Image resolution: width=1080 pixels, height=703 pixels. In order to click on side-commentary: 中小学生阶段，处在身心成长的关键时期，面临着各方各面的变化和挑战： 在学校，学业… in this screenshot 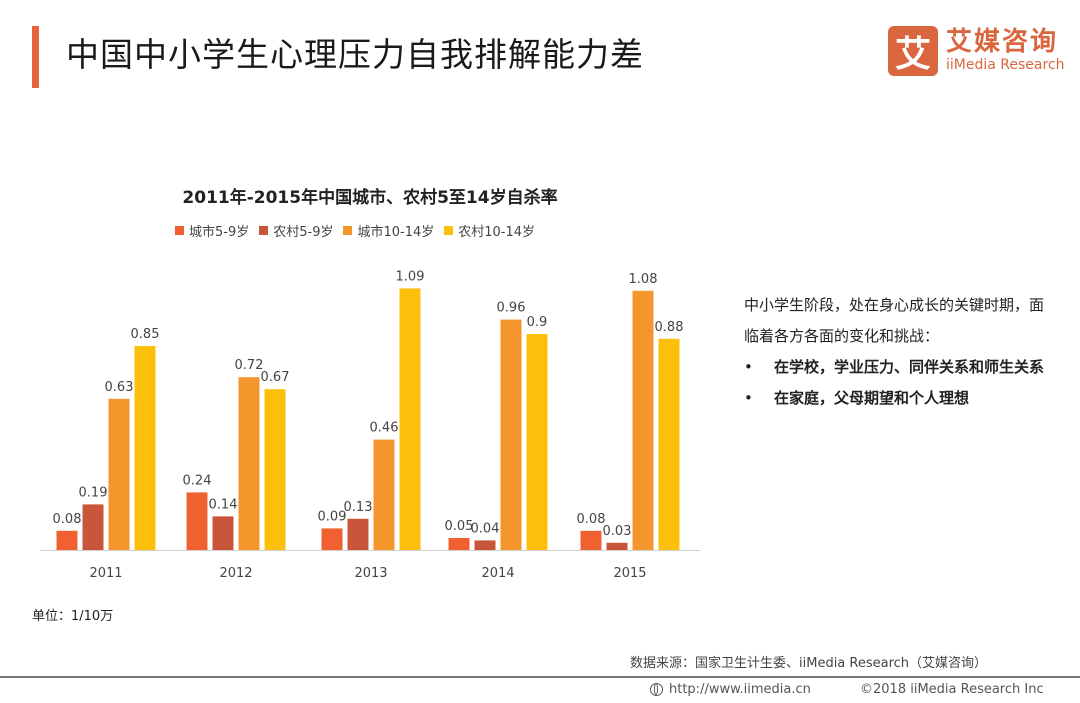, I will do `click(899, 352)`.